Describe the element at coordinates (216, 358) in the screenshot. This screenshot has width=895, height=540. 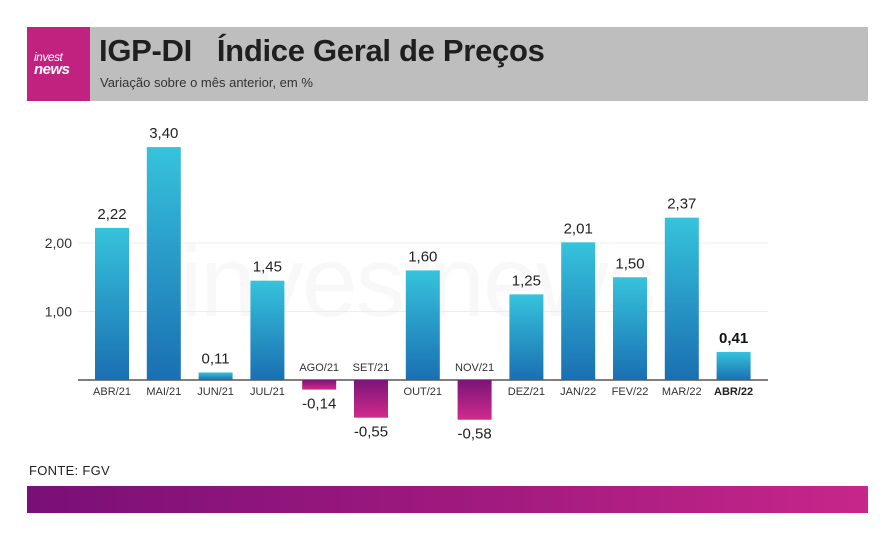
I see `data-label: 0,11` at that location.